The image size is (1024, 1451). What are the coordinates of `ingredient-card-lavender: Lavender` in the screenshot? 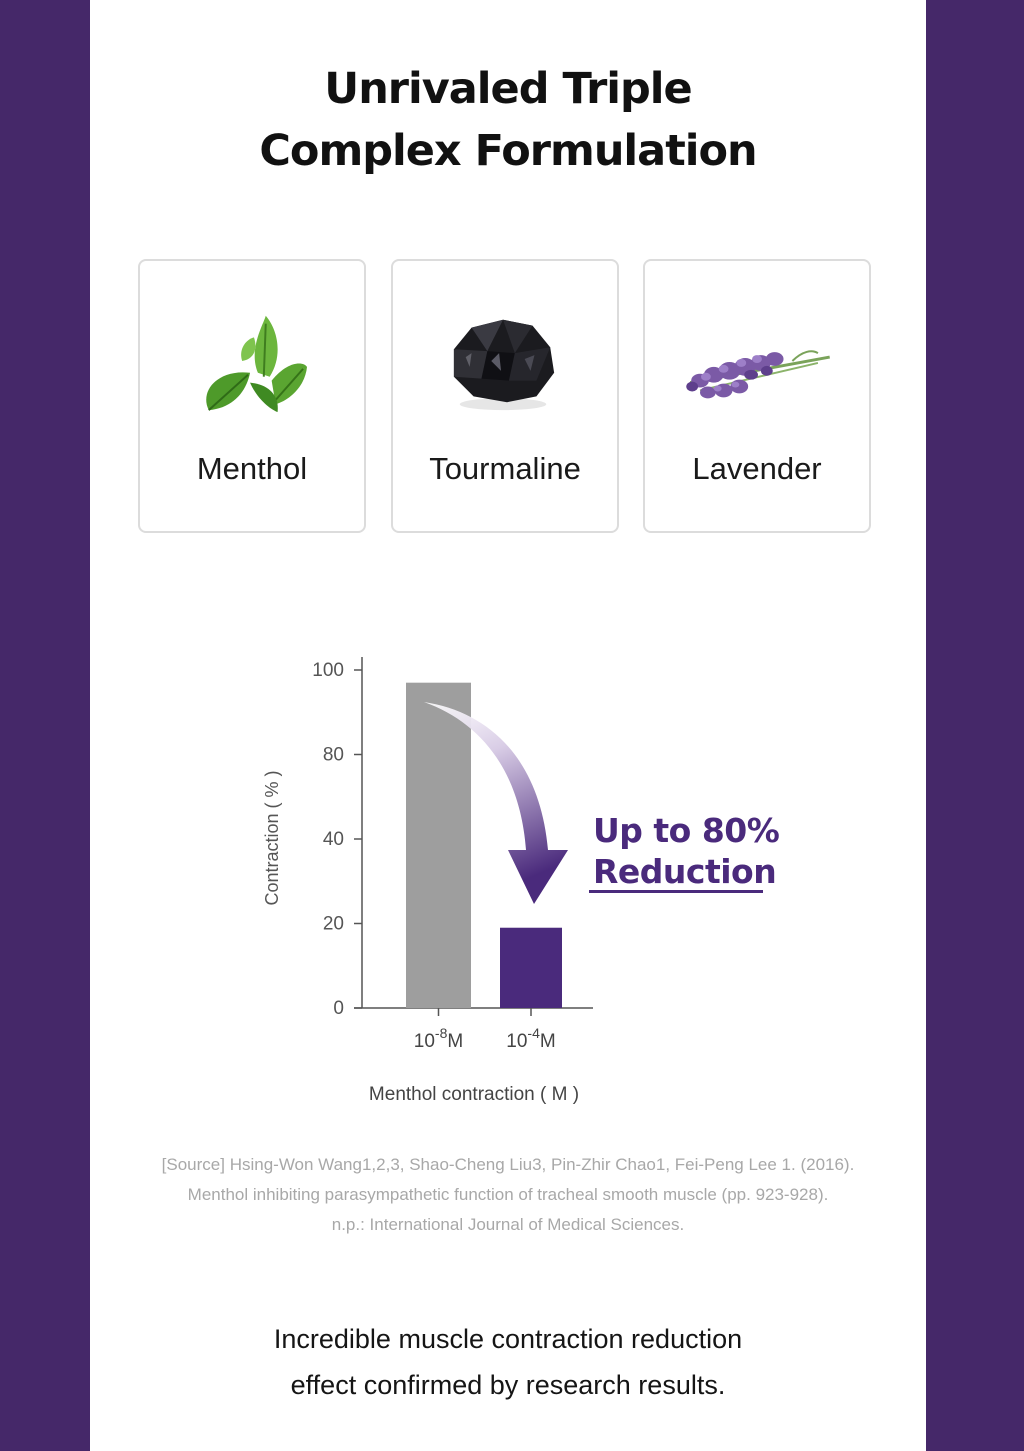 It's located at (757, 396).